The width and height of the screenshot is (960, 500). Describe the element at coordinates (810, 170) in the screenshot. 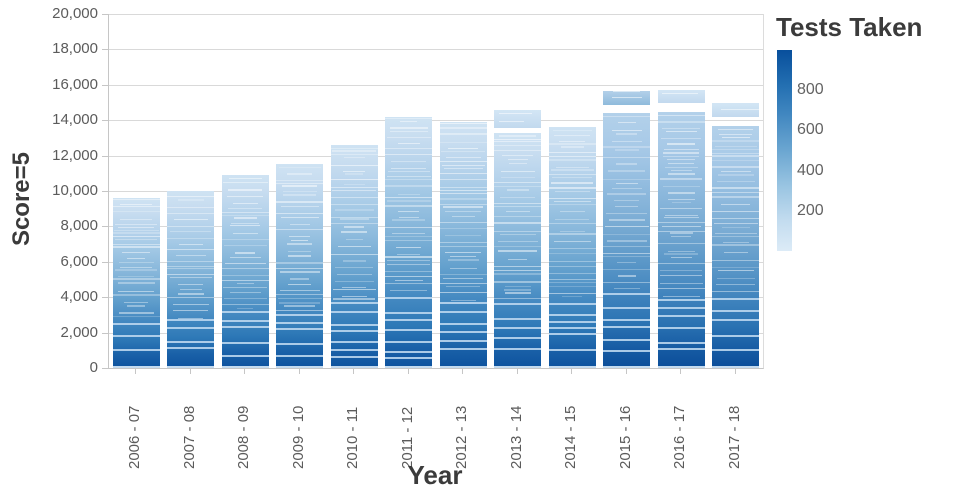

I see `legend-tick-label: 400` at that location.